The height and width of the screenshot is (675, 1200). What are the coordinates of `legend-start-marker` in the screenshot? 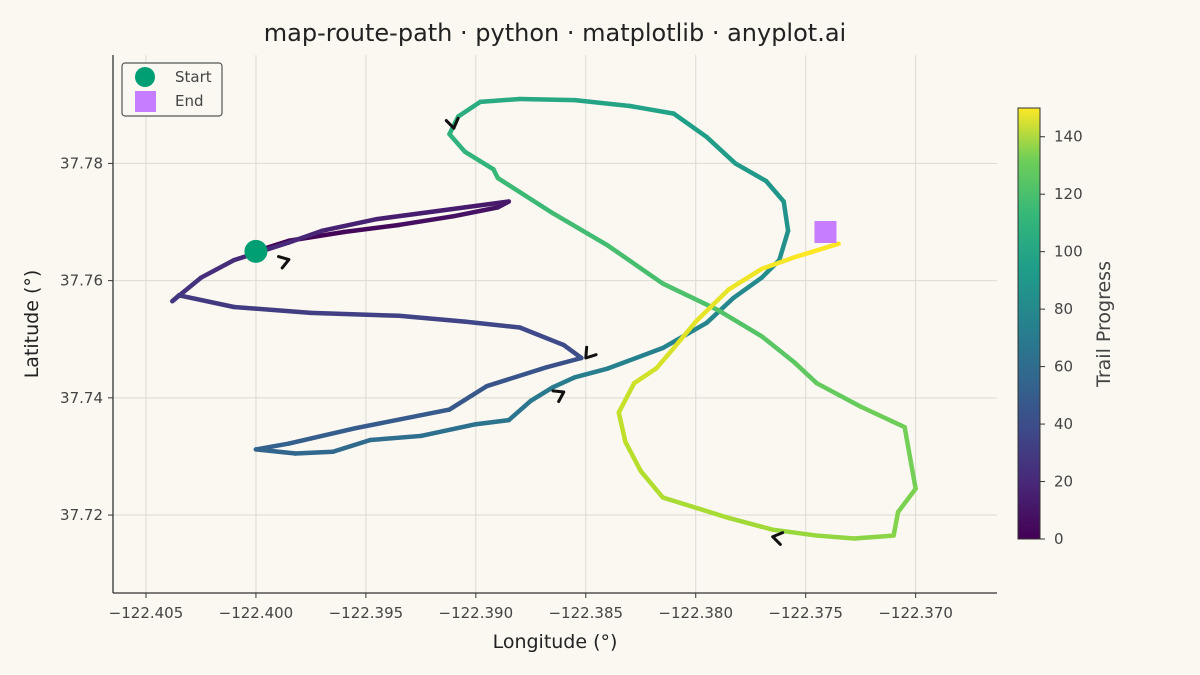 It's located at (145, 77).